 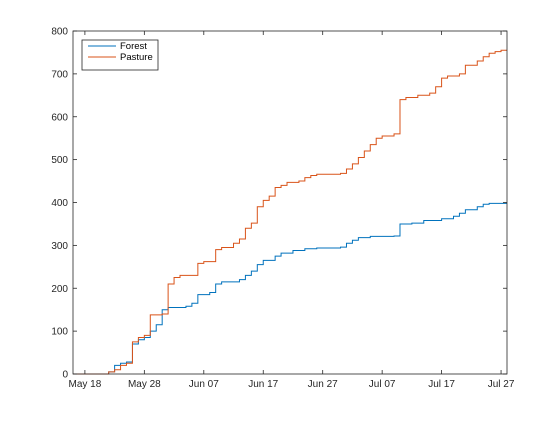 What do you see at coordinates (59, 332) in the screenshot?
I see `y-tick-label: 100` at bounding box center [59, 332].